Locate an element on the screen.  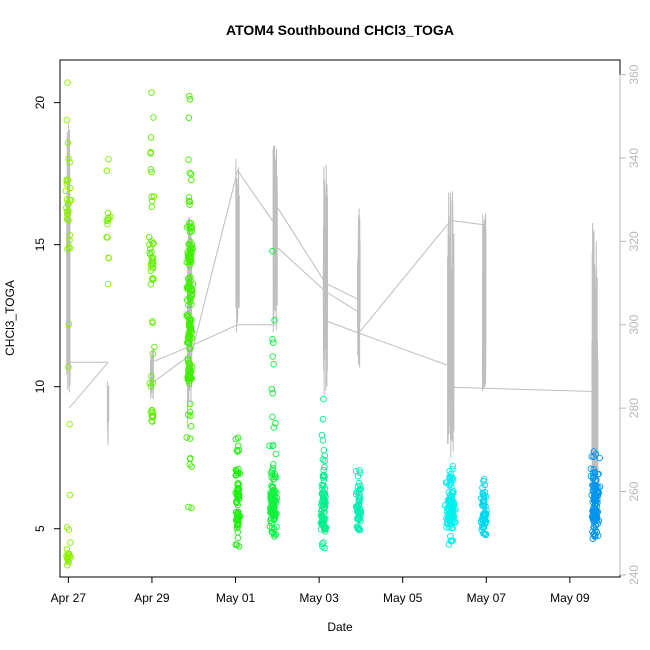
x-tick-label: Apr 27 is located at coordinates (69, 598).